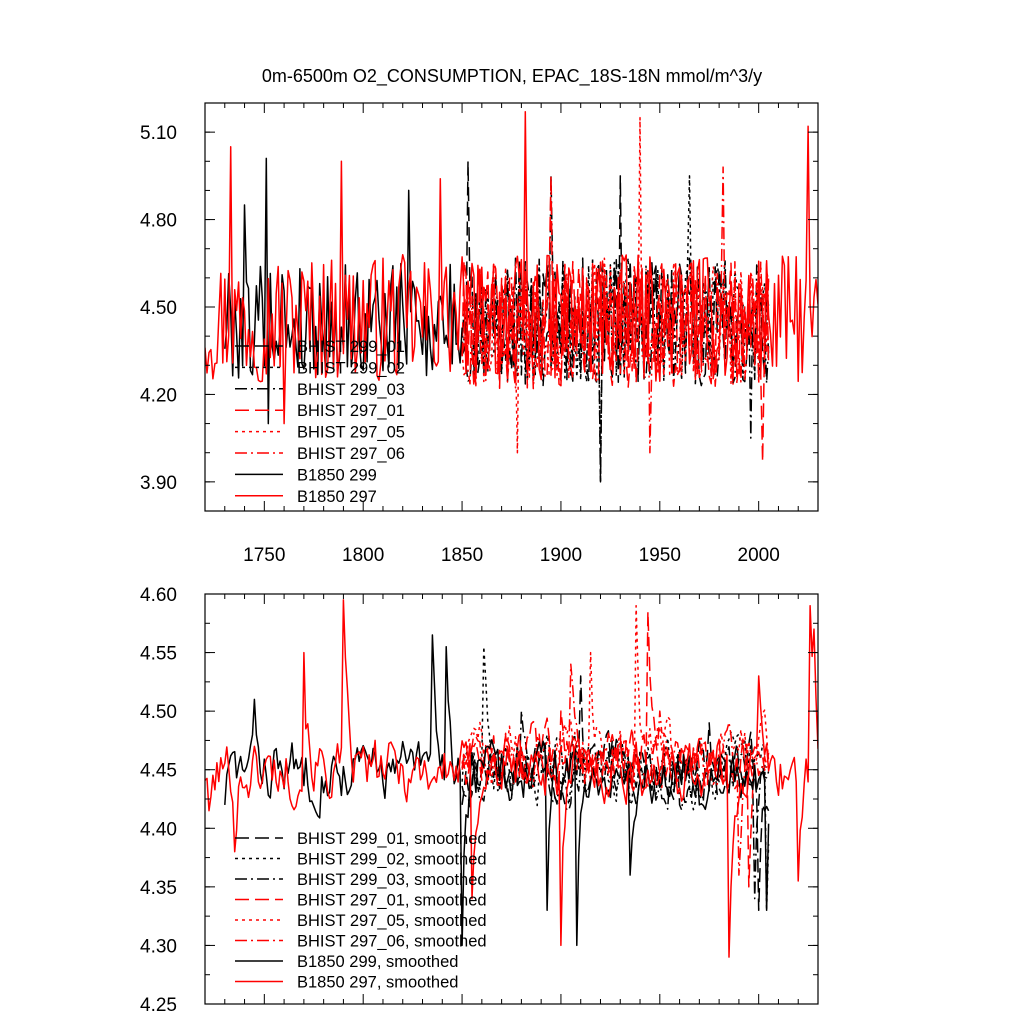 The width and height of the screenshot is (1024, 1024). Describe the element at coordinates (158, 888) in the screenshot. I see `y-tick-label: 4.35` at that location.